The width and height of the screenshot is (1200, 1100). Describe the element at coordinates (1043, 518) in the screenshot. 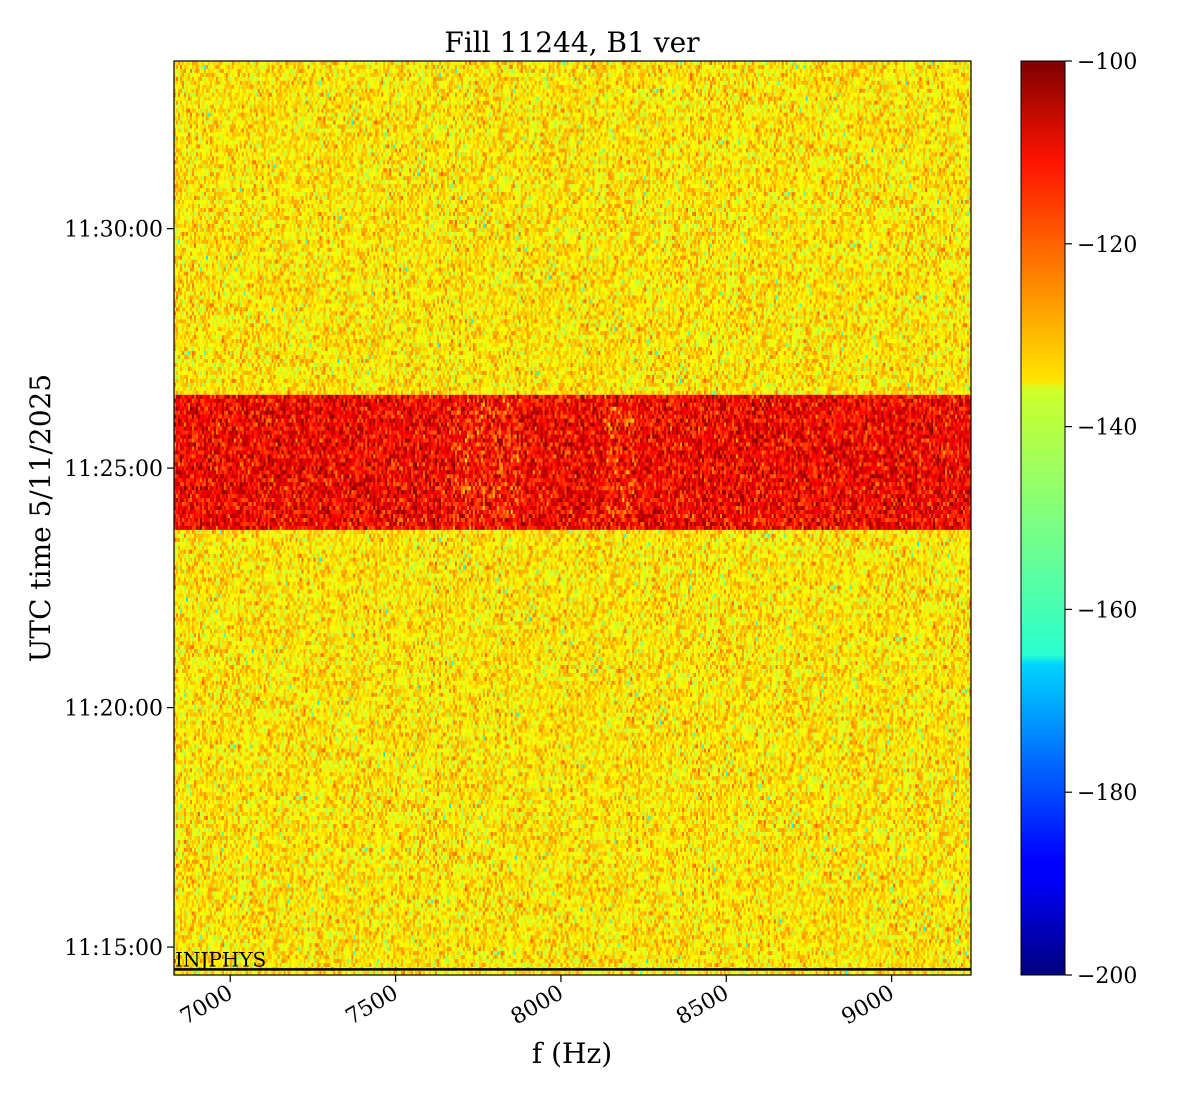

I see `colorbar-gradient` at that location.